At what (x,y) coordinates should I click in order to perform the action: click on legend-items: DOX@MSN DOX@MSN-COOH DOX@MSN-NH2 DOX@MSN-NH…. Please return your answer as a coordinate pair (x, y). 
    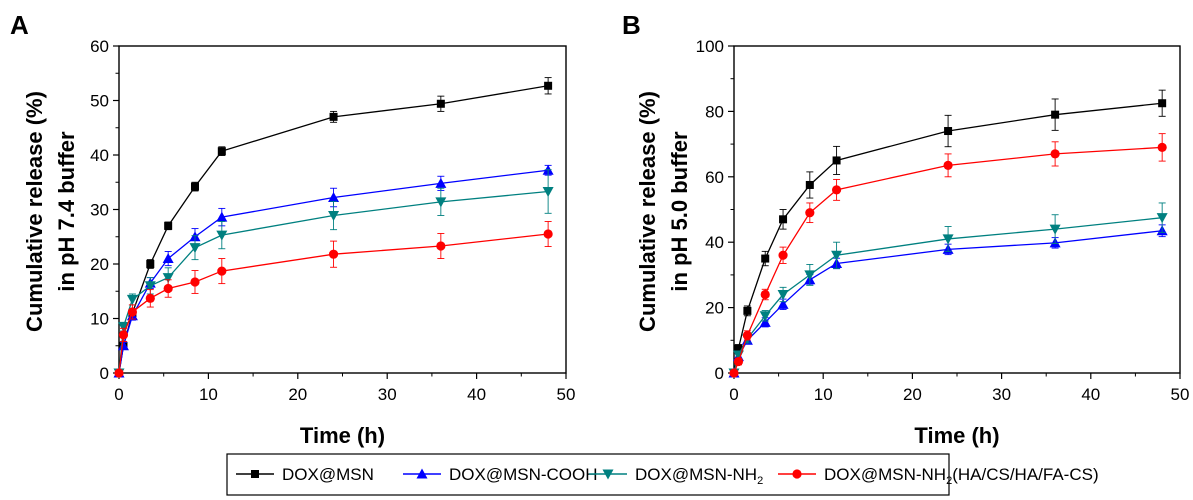
    Looking at the image, I should click on (667, 476).